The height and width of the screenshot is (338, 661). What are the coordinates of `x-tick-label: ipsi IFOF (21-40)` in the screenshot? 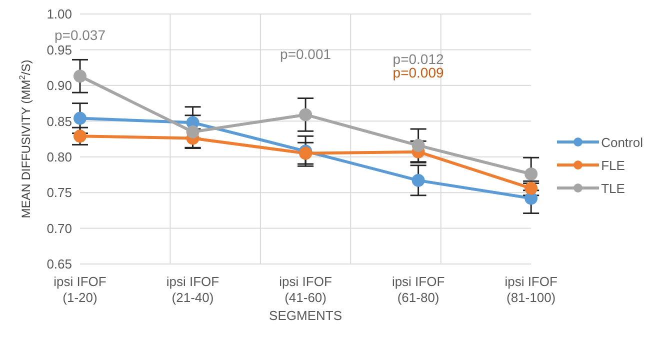 It's located at (193, 289).